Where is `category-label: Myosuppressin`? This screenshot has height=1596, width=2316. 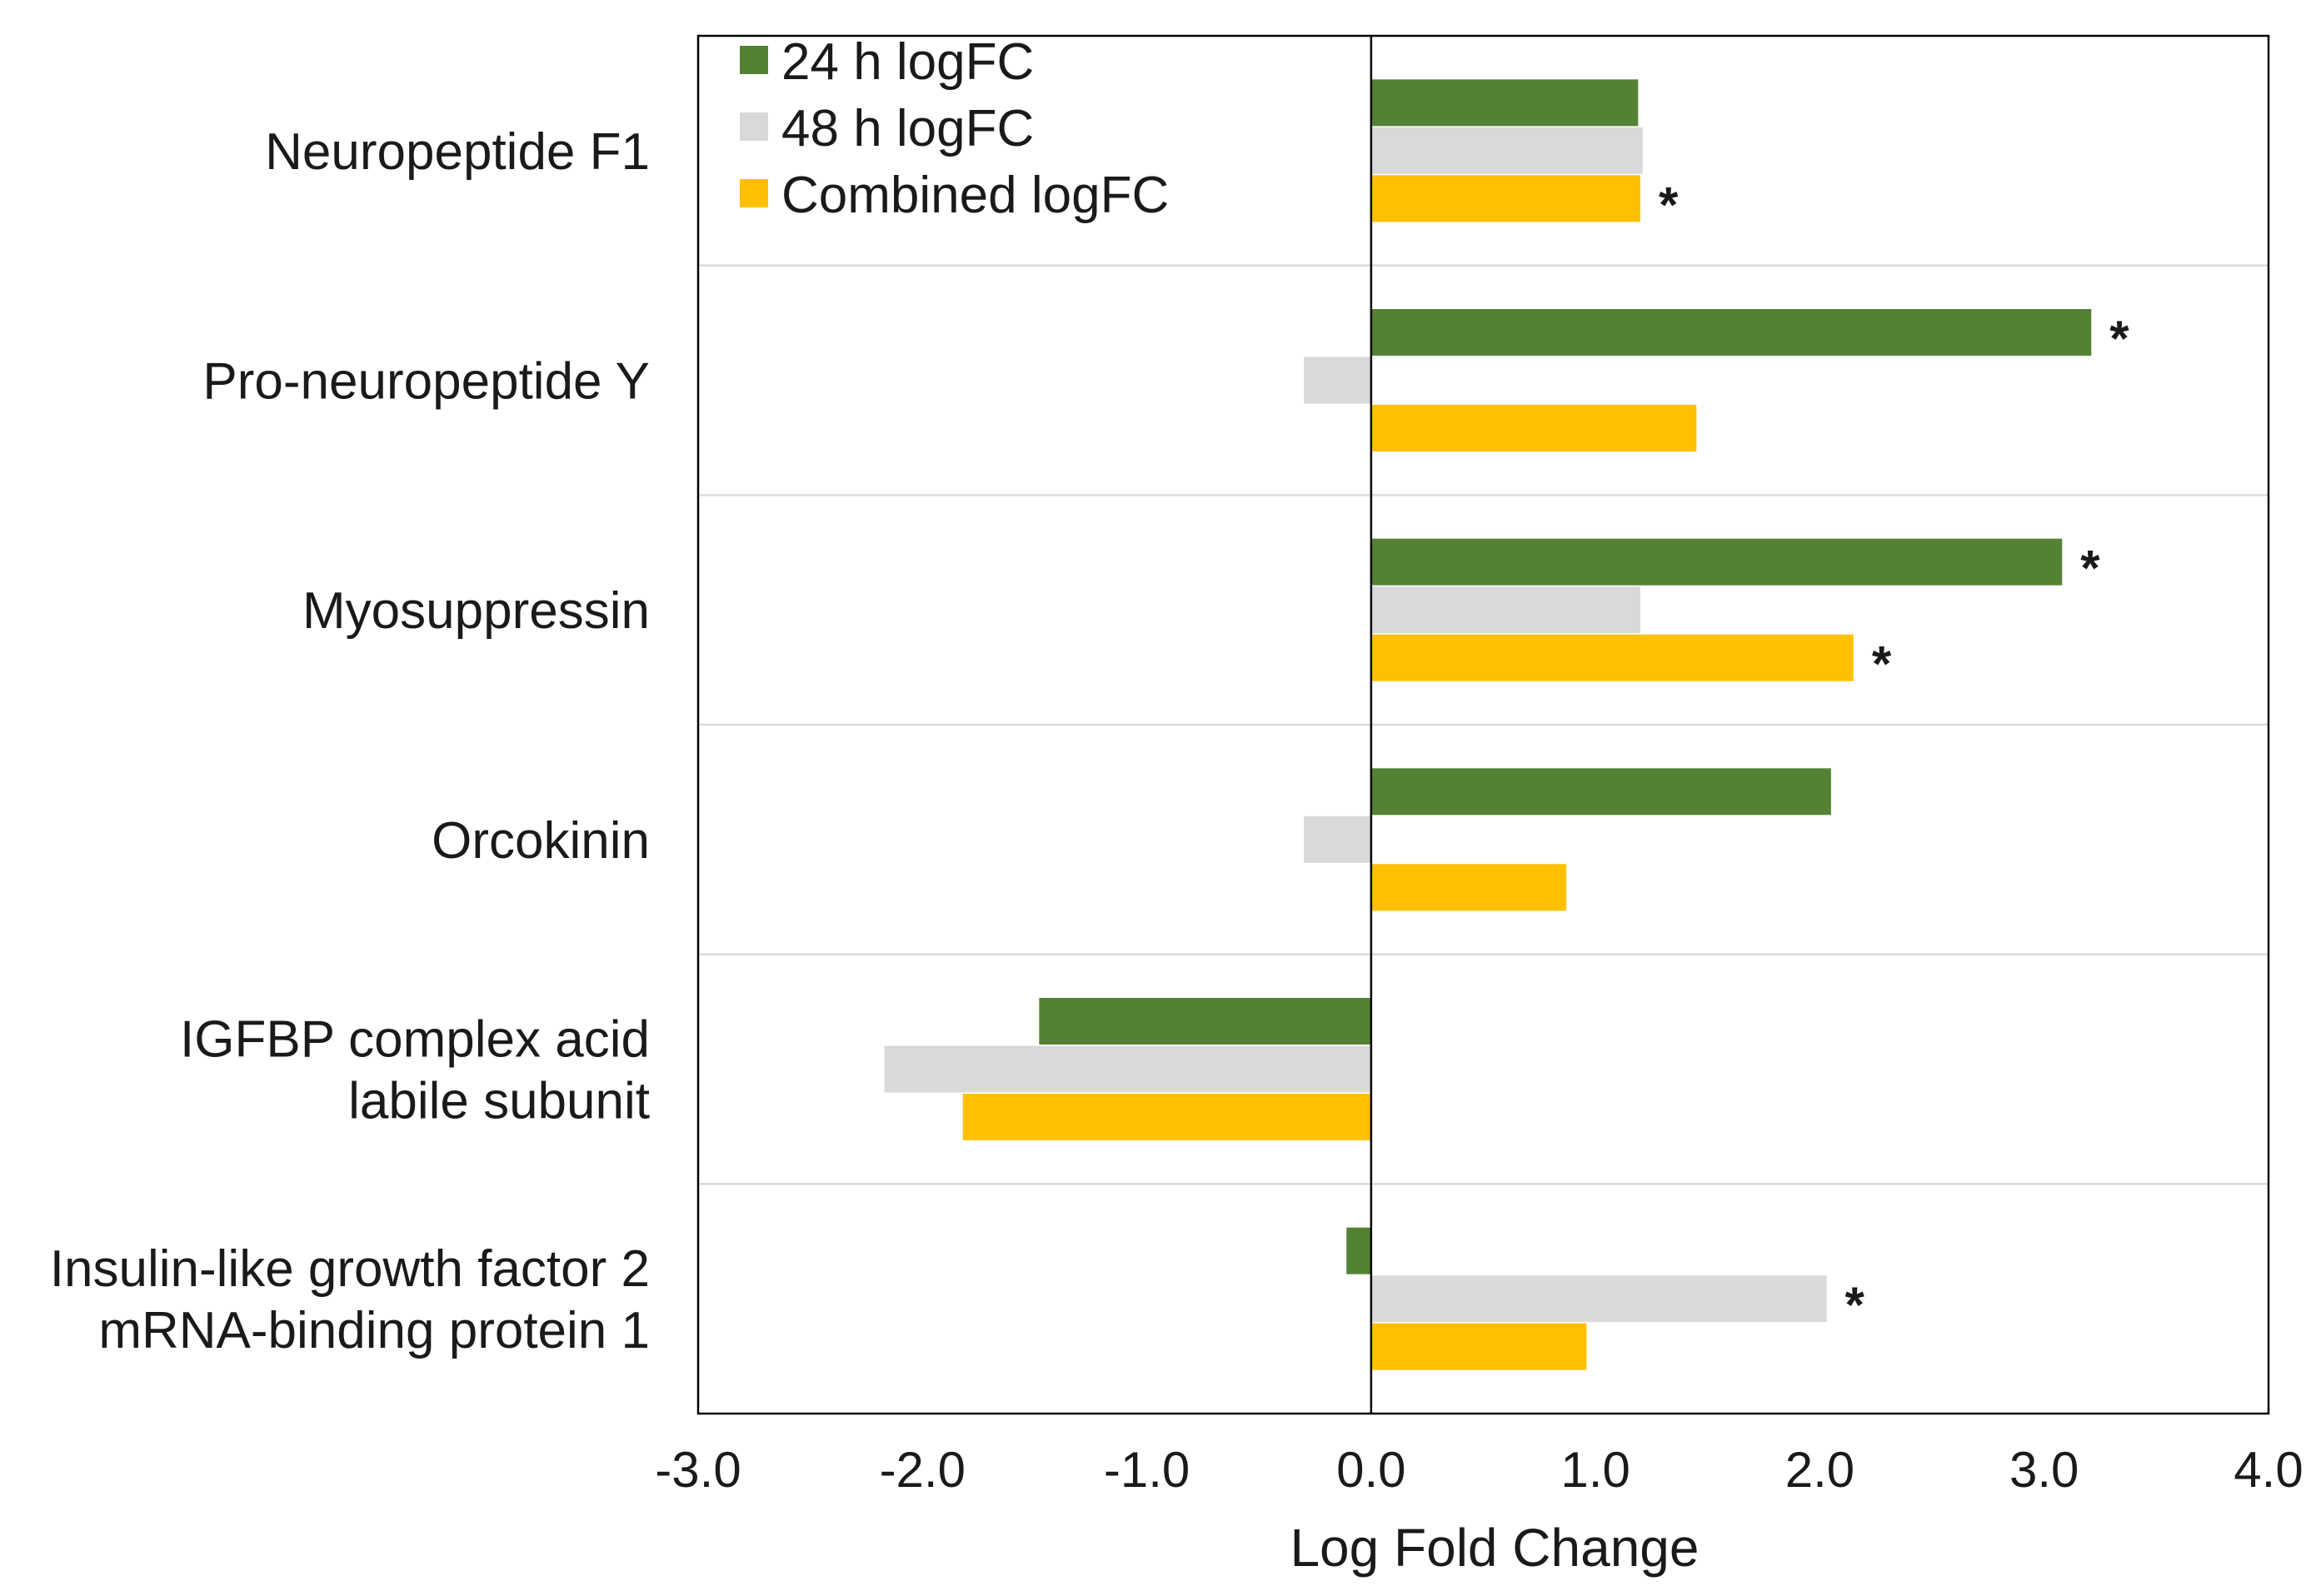
category-label: Myosuppressin is located at coordinates (476, 611).